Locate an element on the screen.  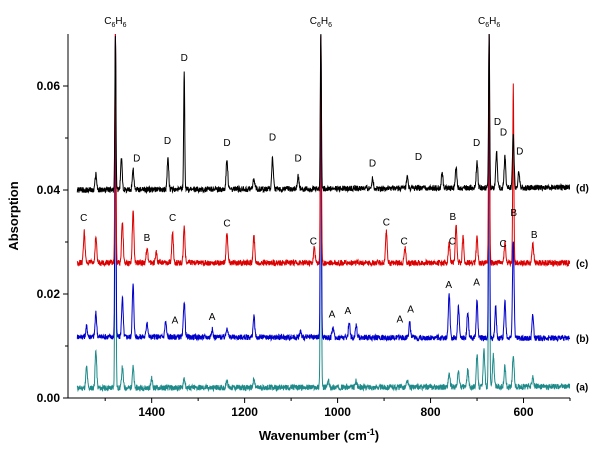
trace-label: (a) is located at coordinates (582, 388).